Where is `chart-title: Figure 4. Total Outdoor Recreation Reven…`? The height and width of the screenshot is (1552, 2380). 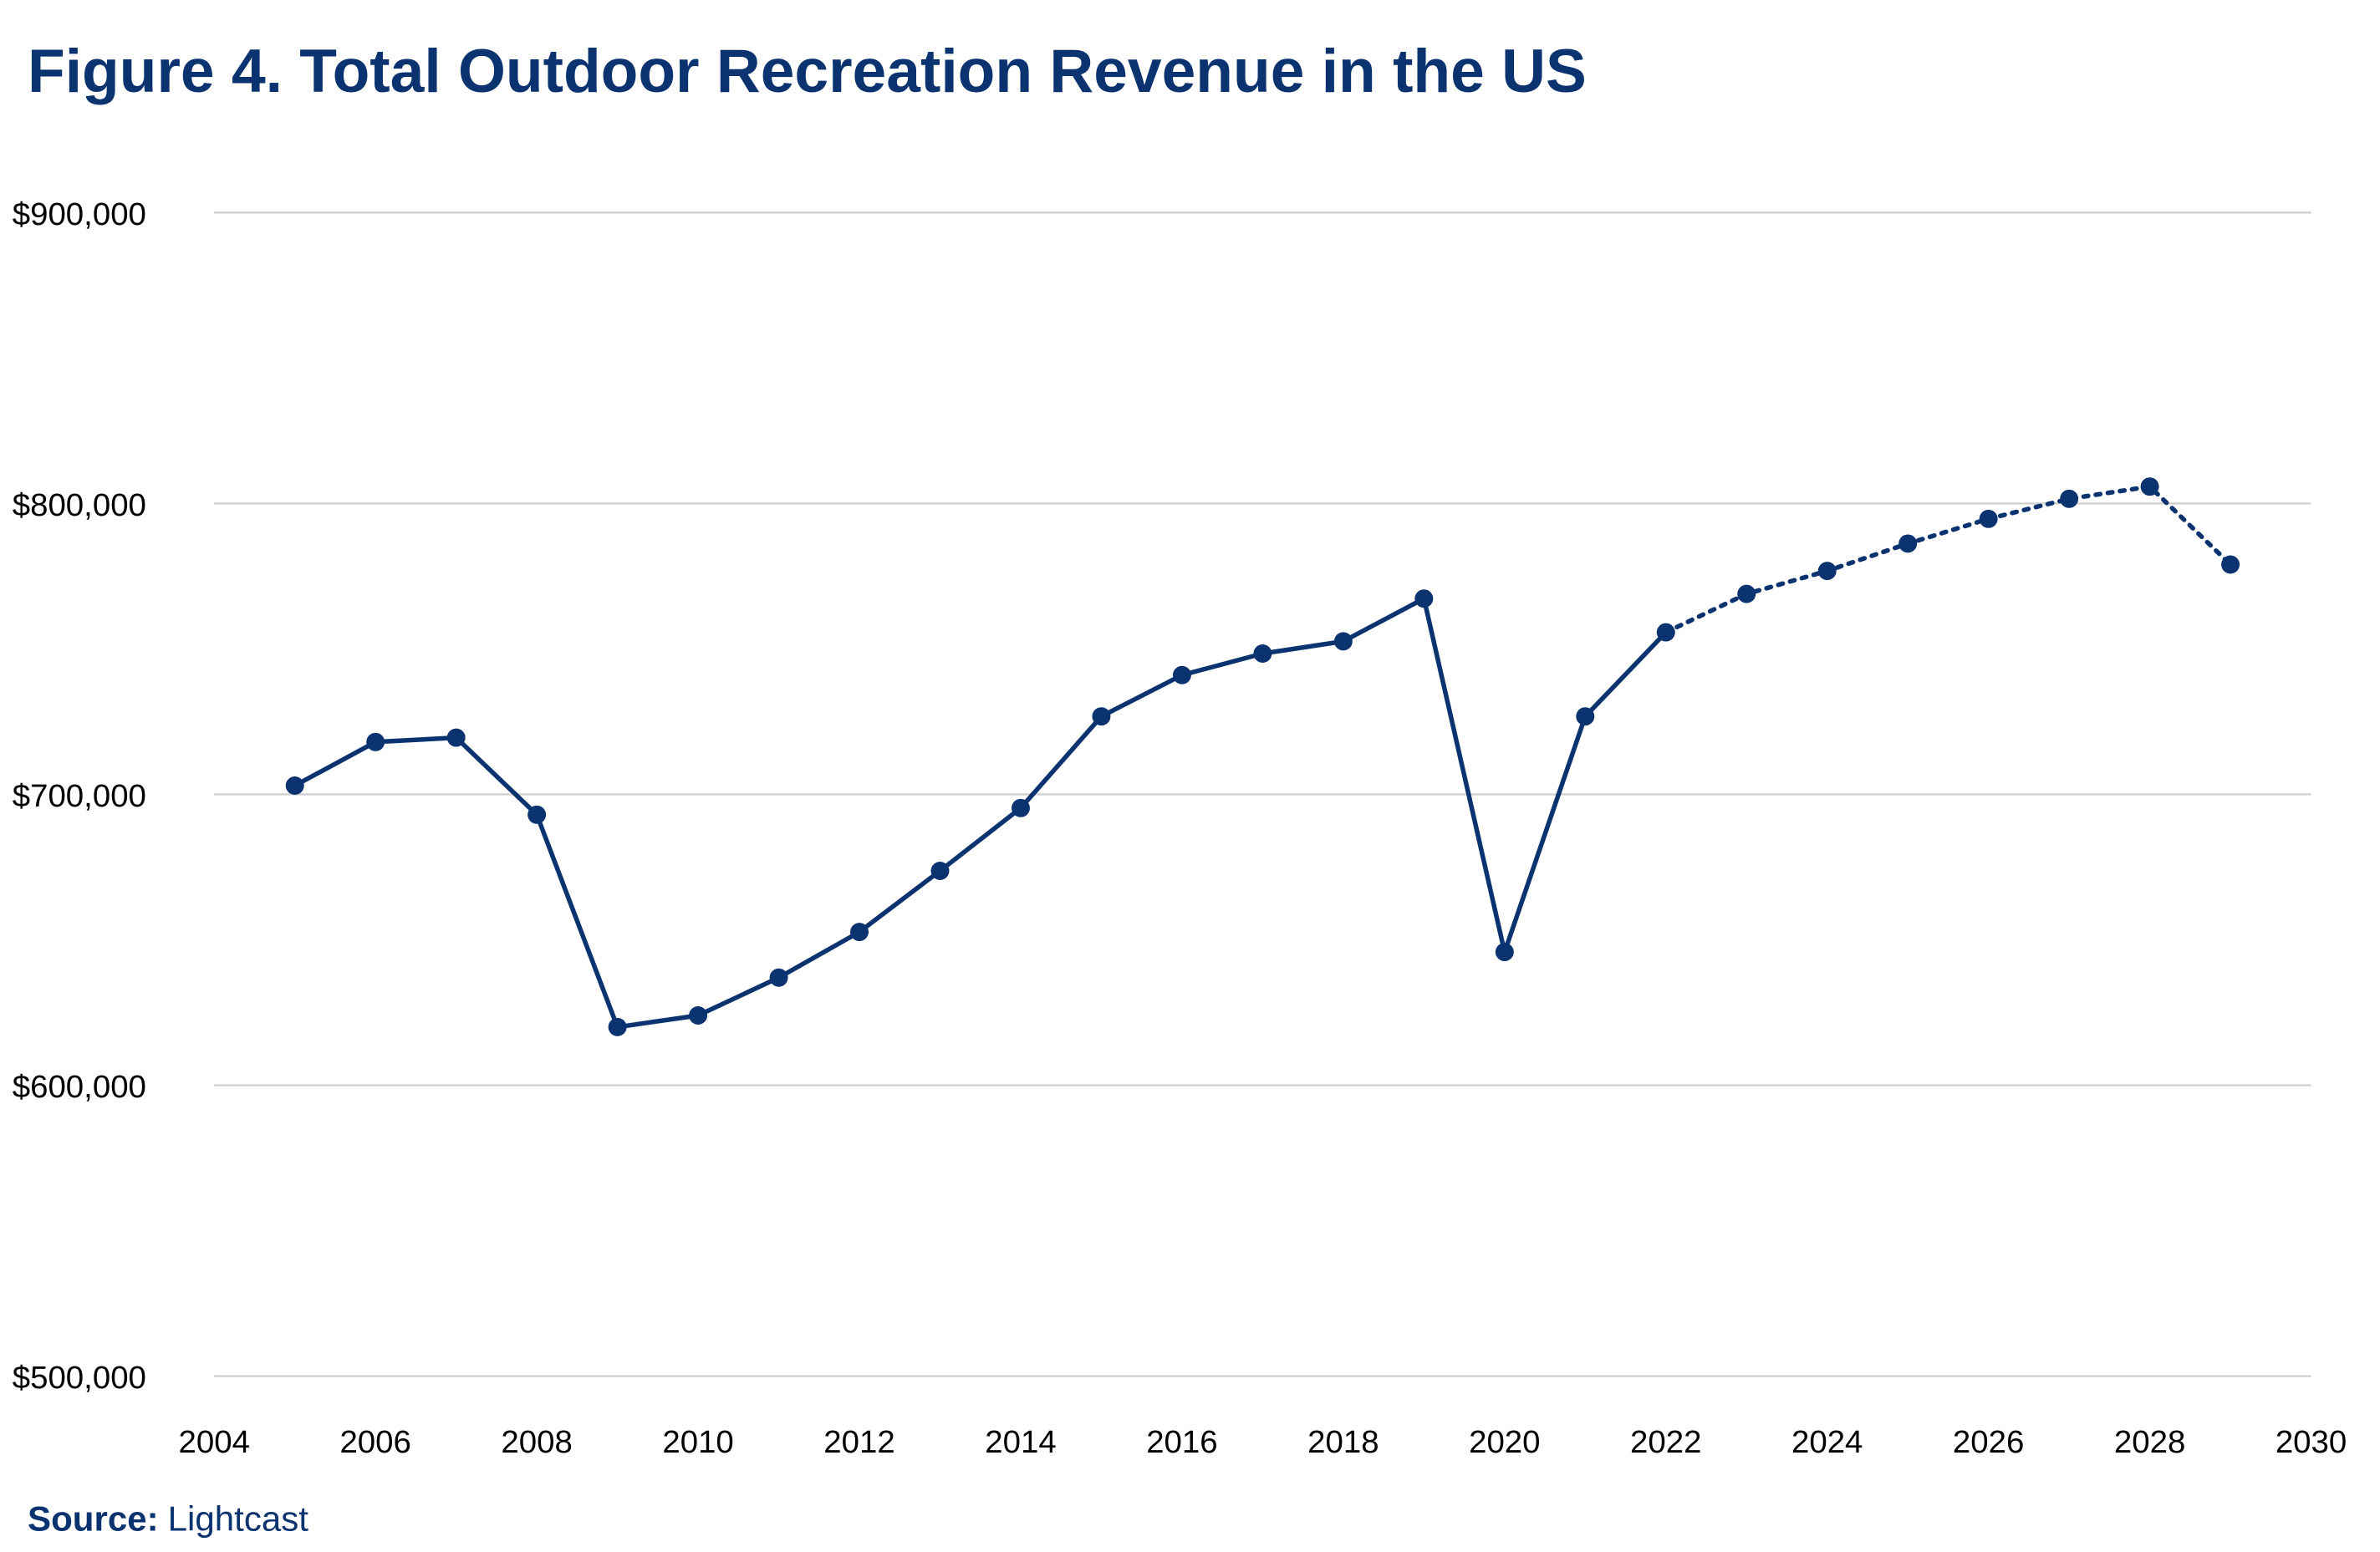 chart-title: Figure 4. Total Outdoor Recreation Reven… is located at coordinates (807, 71).